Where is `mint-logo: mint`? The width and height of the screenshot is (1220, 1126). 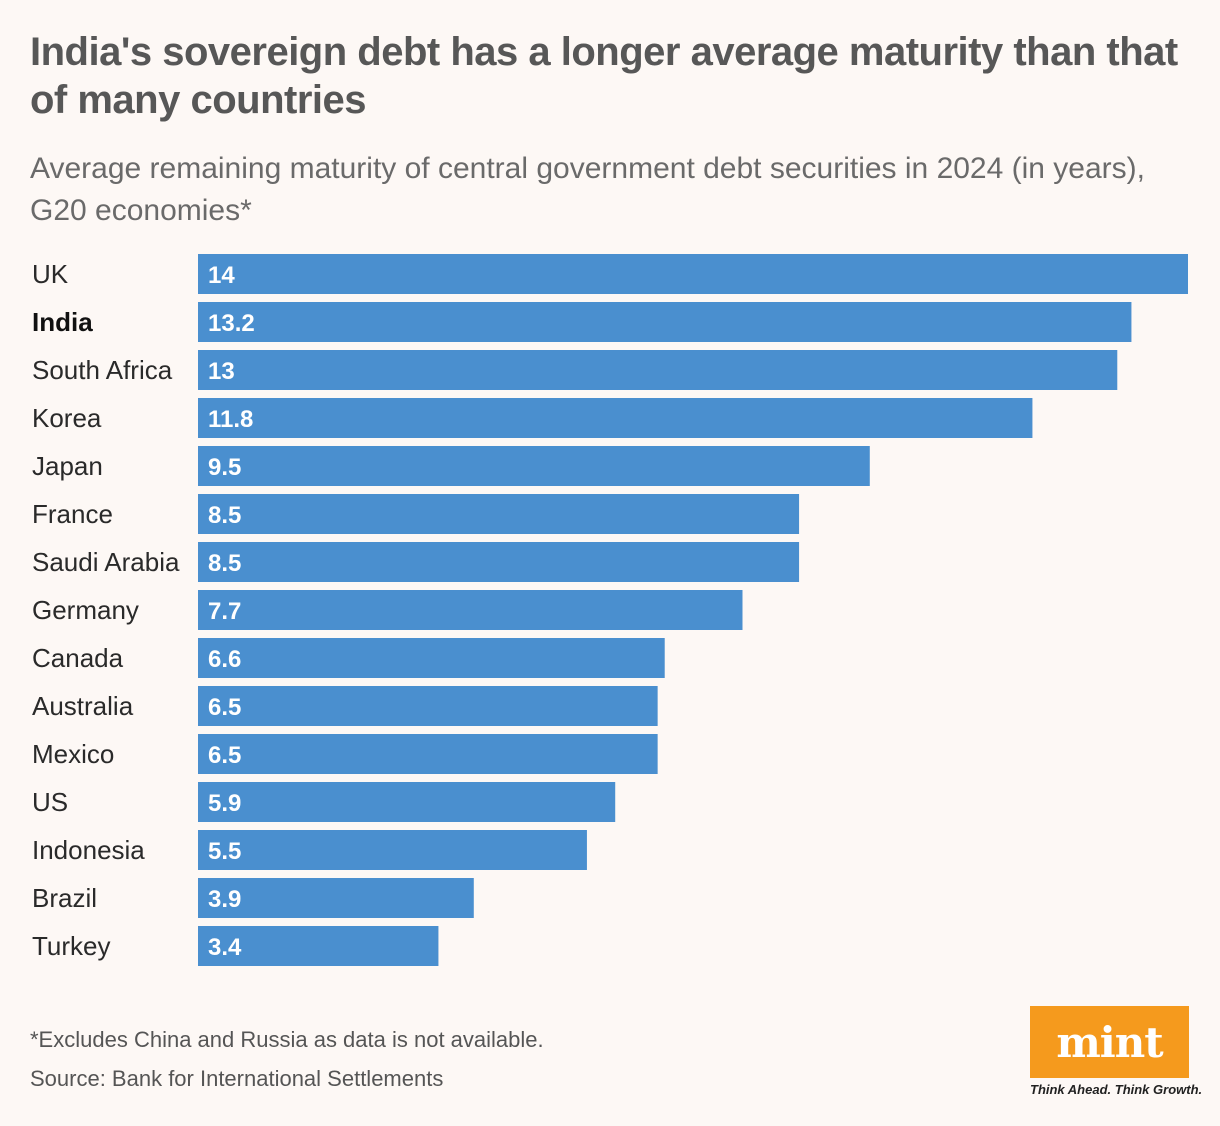 mint-logo: mint is located at coordinates (1109, 1042).